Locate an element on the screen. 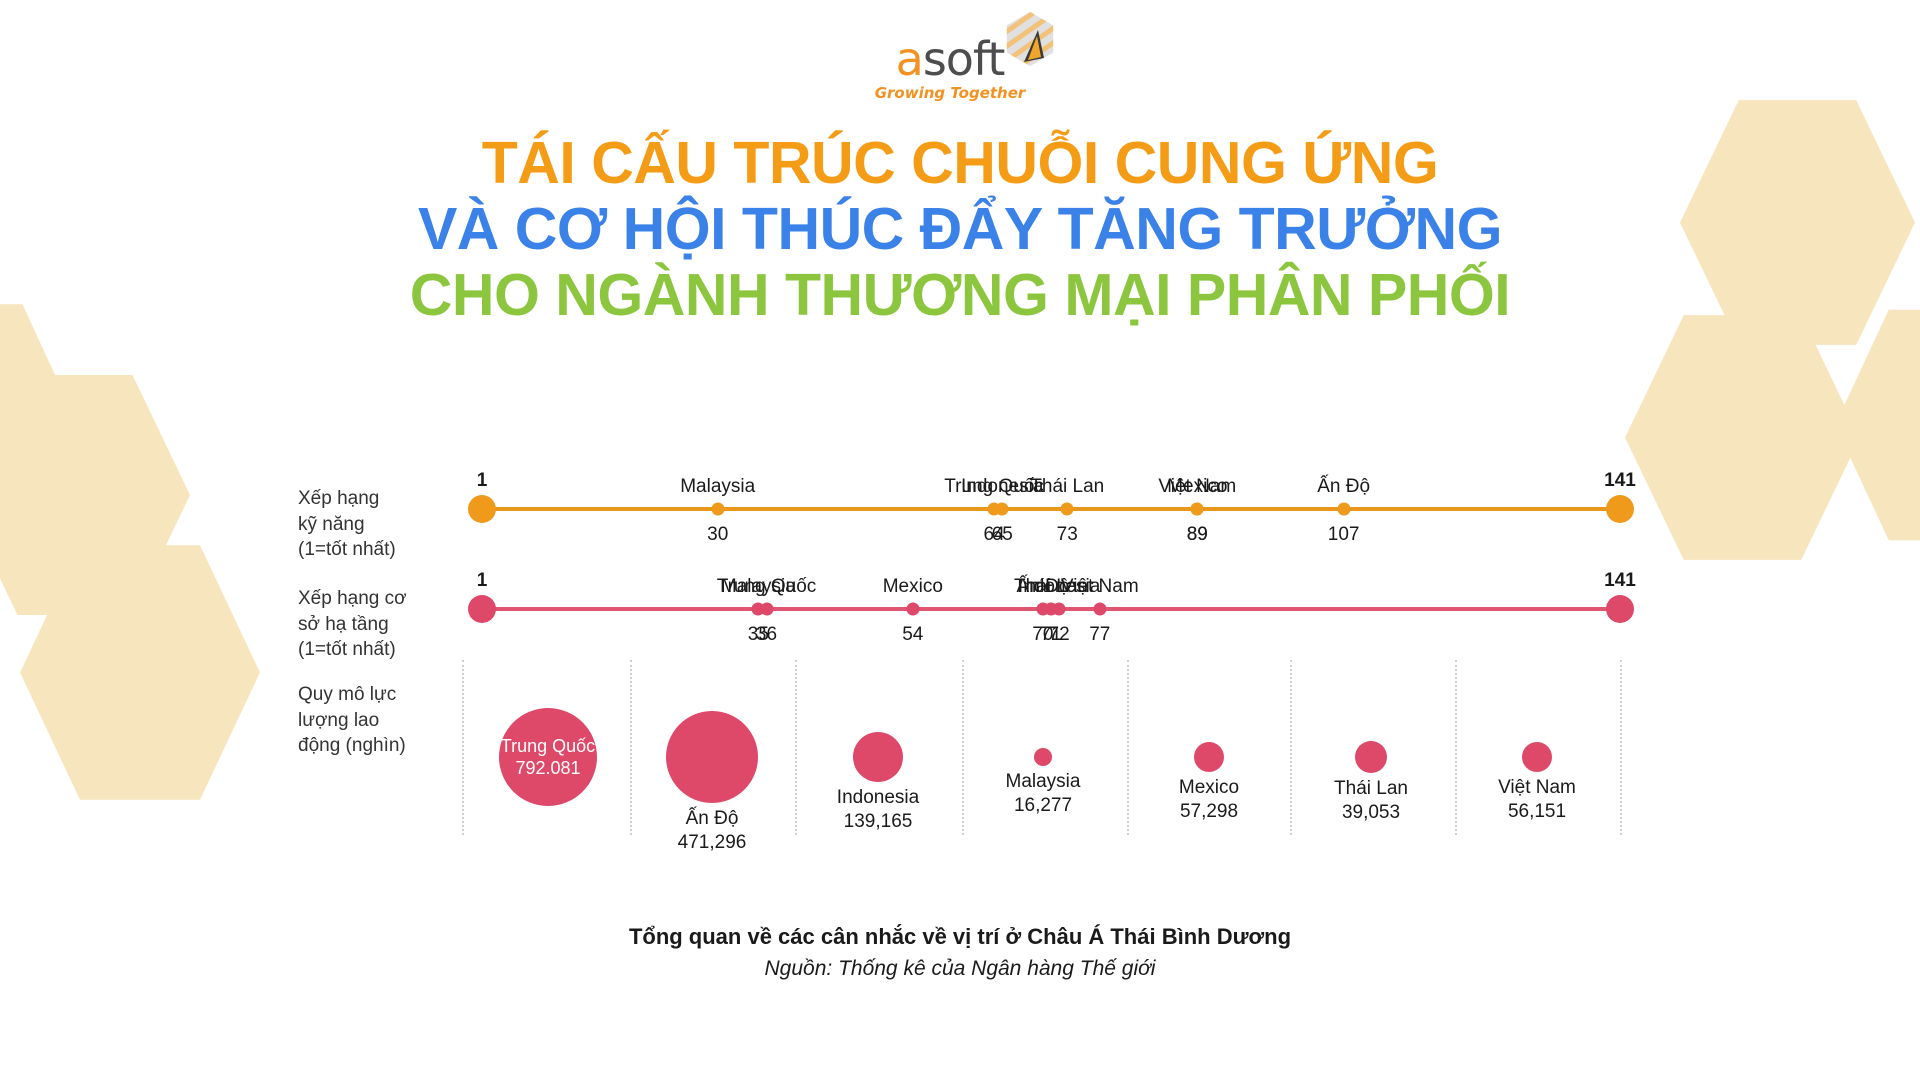 The width and height of the screenshot is (1920, 1080). bubble-caption: Việt Nam 56,151 is located at coordinates (1537, 800).